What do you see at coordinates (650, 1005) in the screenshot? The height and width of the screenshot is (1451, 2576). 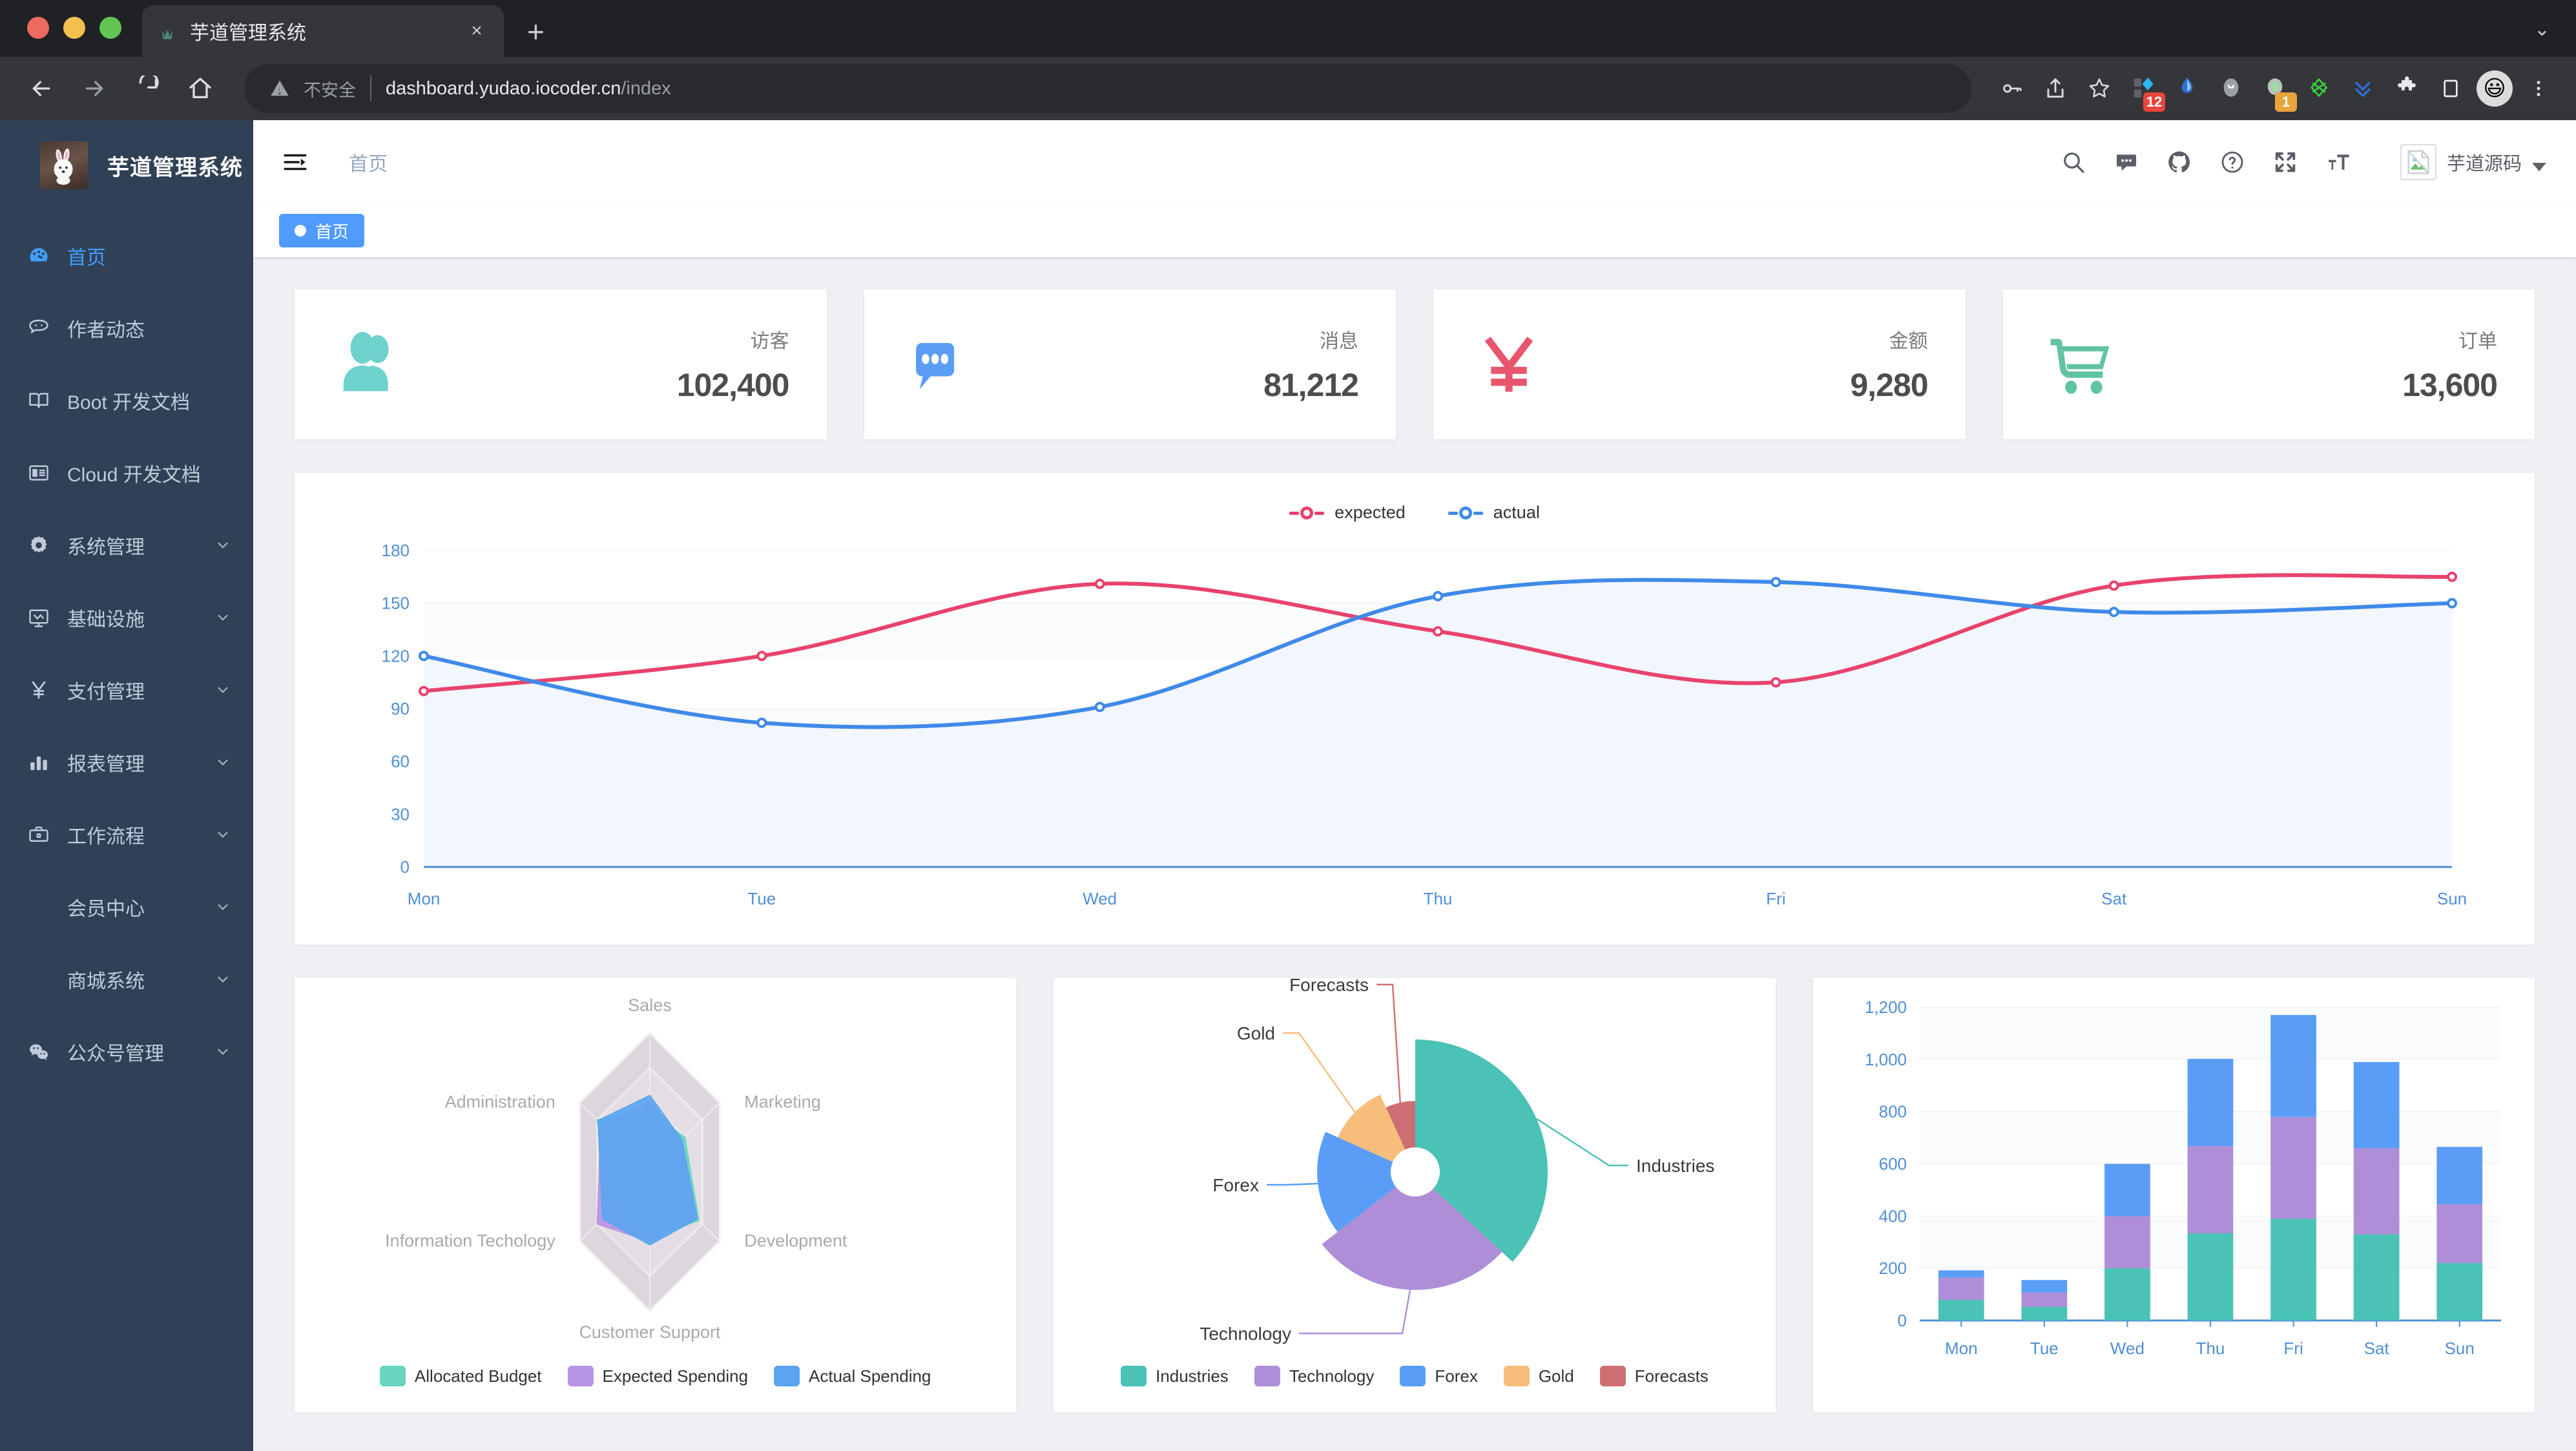 I see `svg-text: Sales` at bounding box center [650, 1005].